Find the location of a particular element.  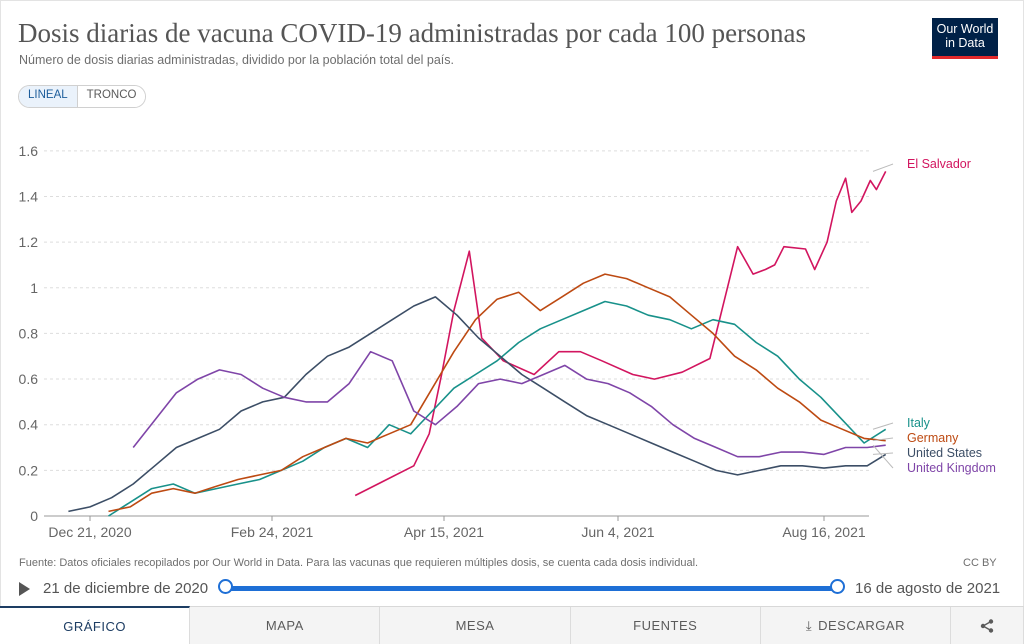

license-link: CC BY is located at coordinates (980, 563).